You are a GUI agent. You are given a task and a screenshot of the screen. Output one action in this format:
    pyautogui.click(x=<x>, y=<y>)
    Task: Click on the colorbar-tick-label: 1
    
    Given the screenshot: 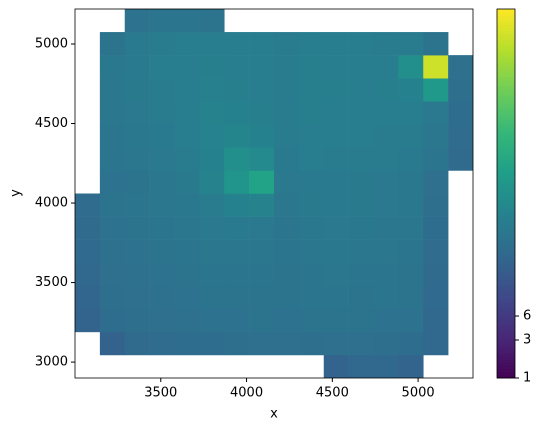 What is the action you would take?
    pyautogui.click(x=527, y=378)
    